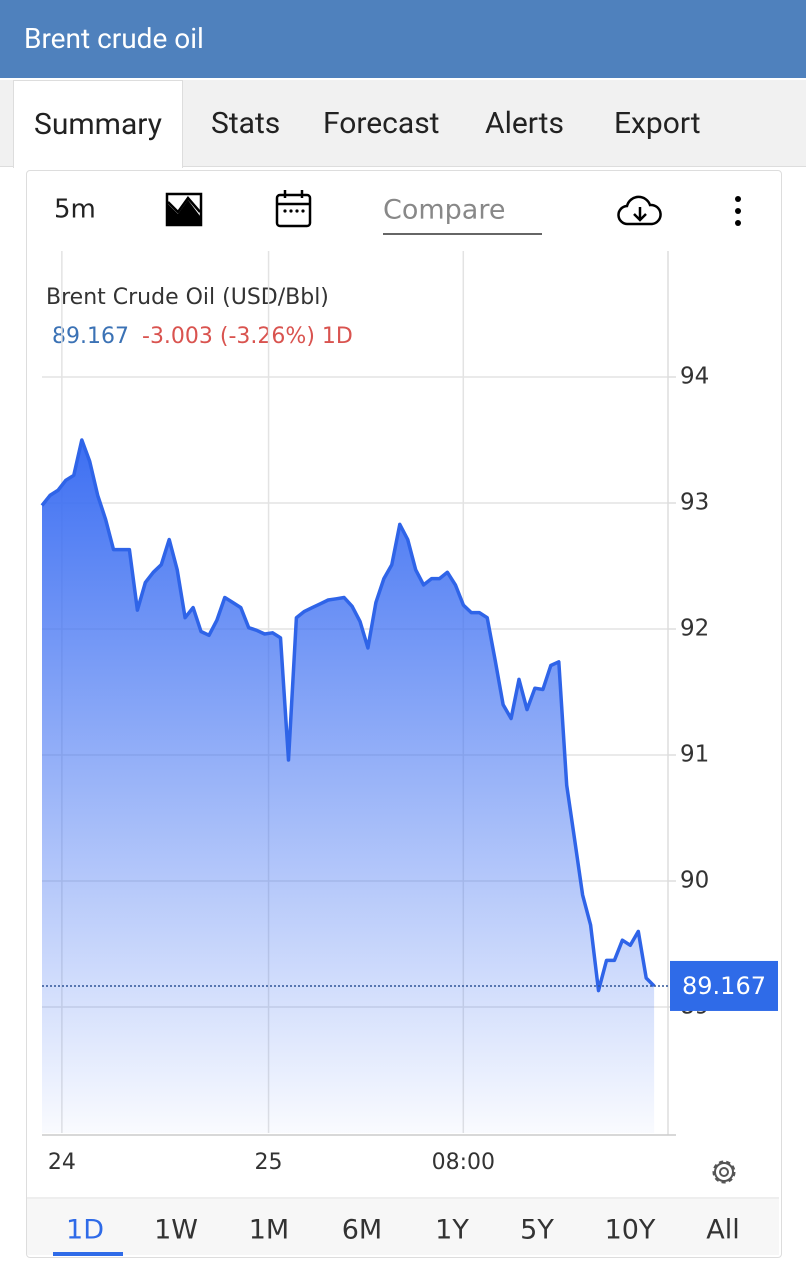 This screenshot has height=1280, width=806. Describe the element at coordinates (269, 1230) in the screenshot. I see `range-button: 1M` at that location.